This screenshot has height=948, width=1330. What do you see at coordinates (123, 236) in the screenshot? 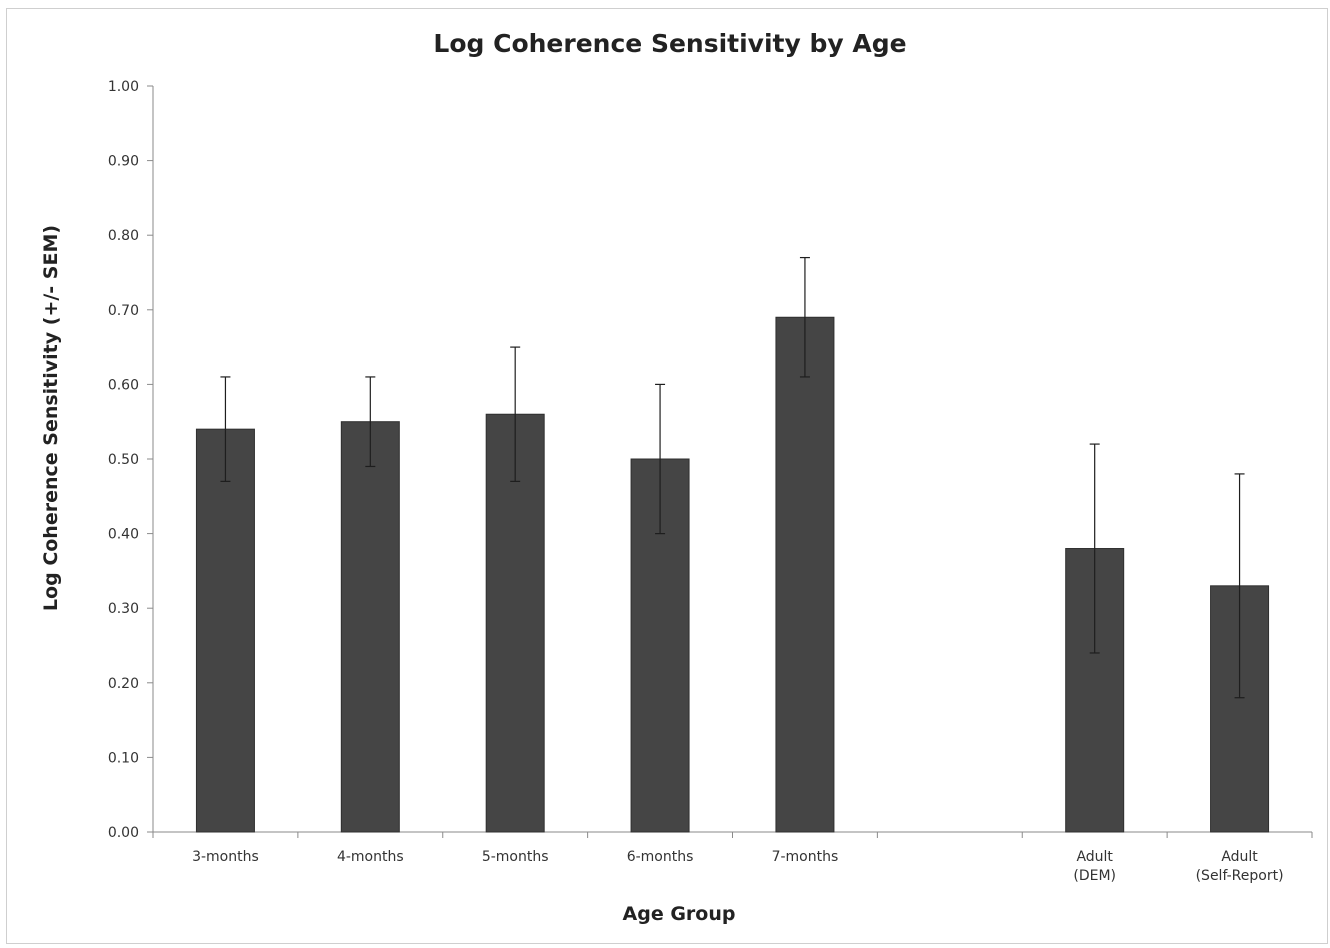
I see `y-tick-label: 0.80` at bounding box center [123, 236].